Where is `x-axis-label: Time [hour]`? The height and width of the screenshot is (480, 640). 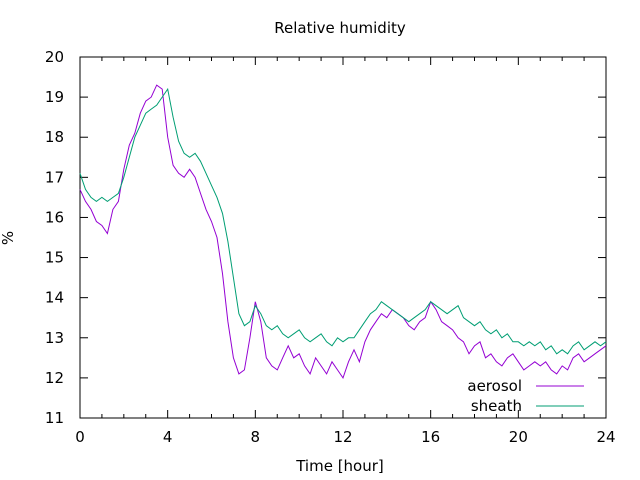 x-axis-label: Time [hour] is located at coordinates (339, 466).